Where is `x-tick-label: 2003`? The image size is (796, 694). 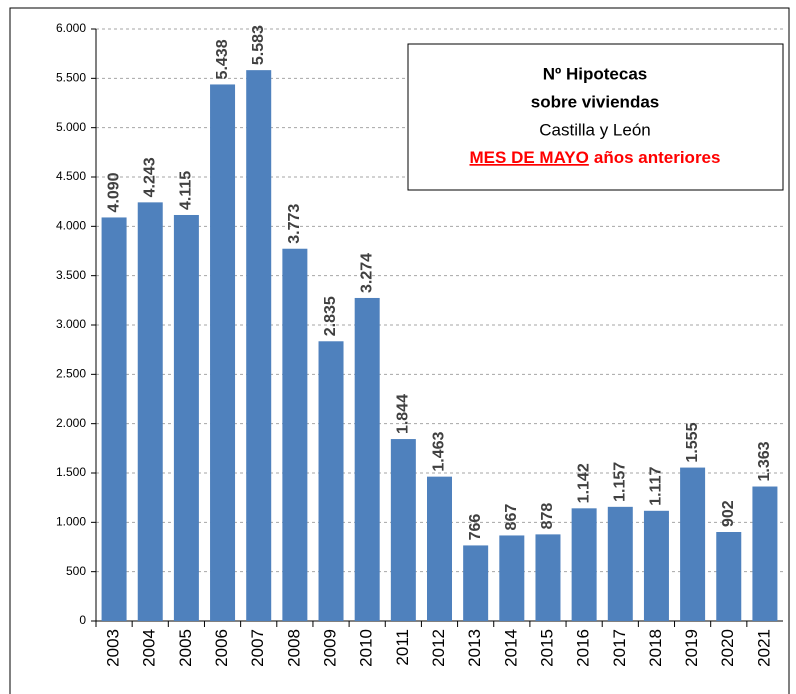
x-tick-label: 2003 is located at coordinates (113, 648).